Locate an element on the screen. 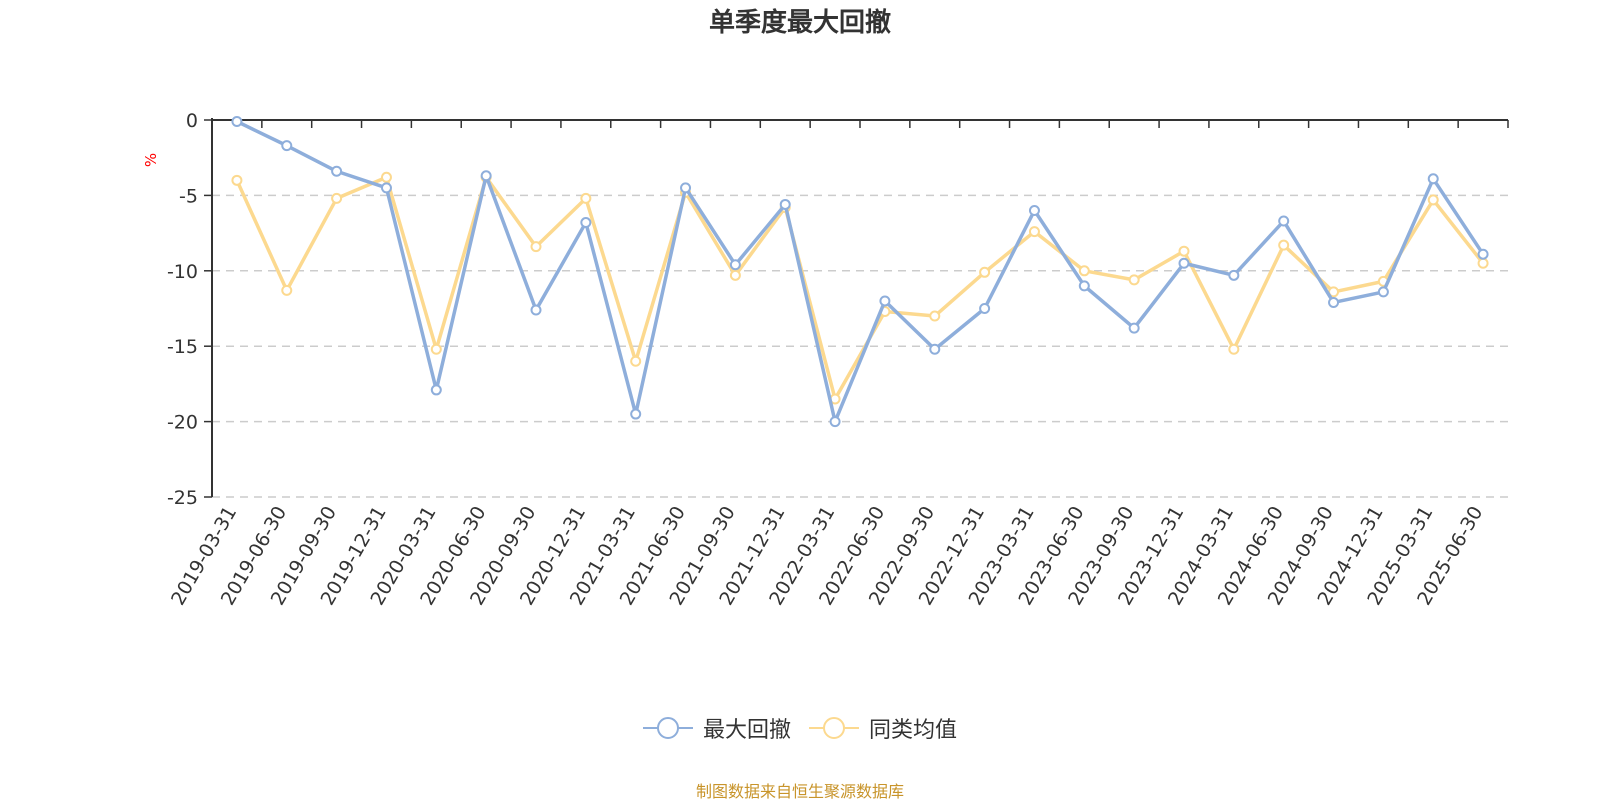 The height and width of the screenshot is (802, 1600). y-tick-label: -25 is located at coordinates (182, 498).